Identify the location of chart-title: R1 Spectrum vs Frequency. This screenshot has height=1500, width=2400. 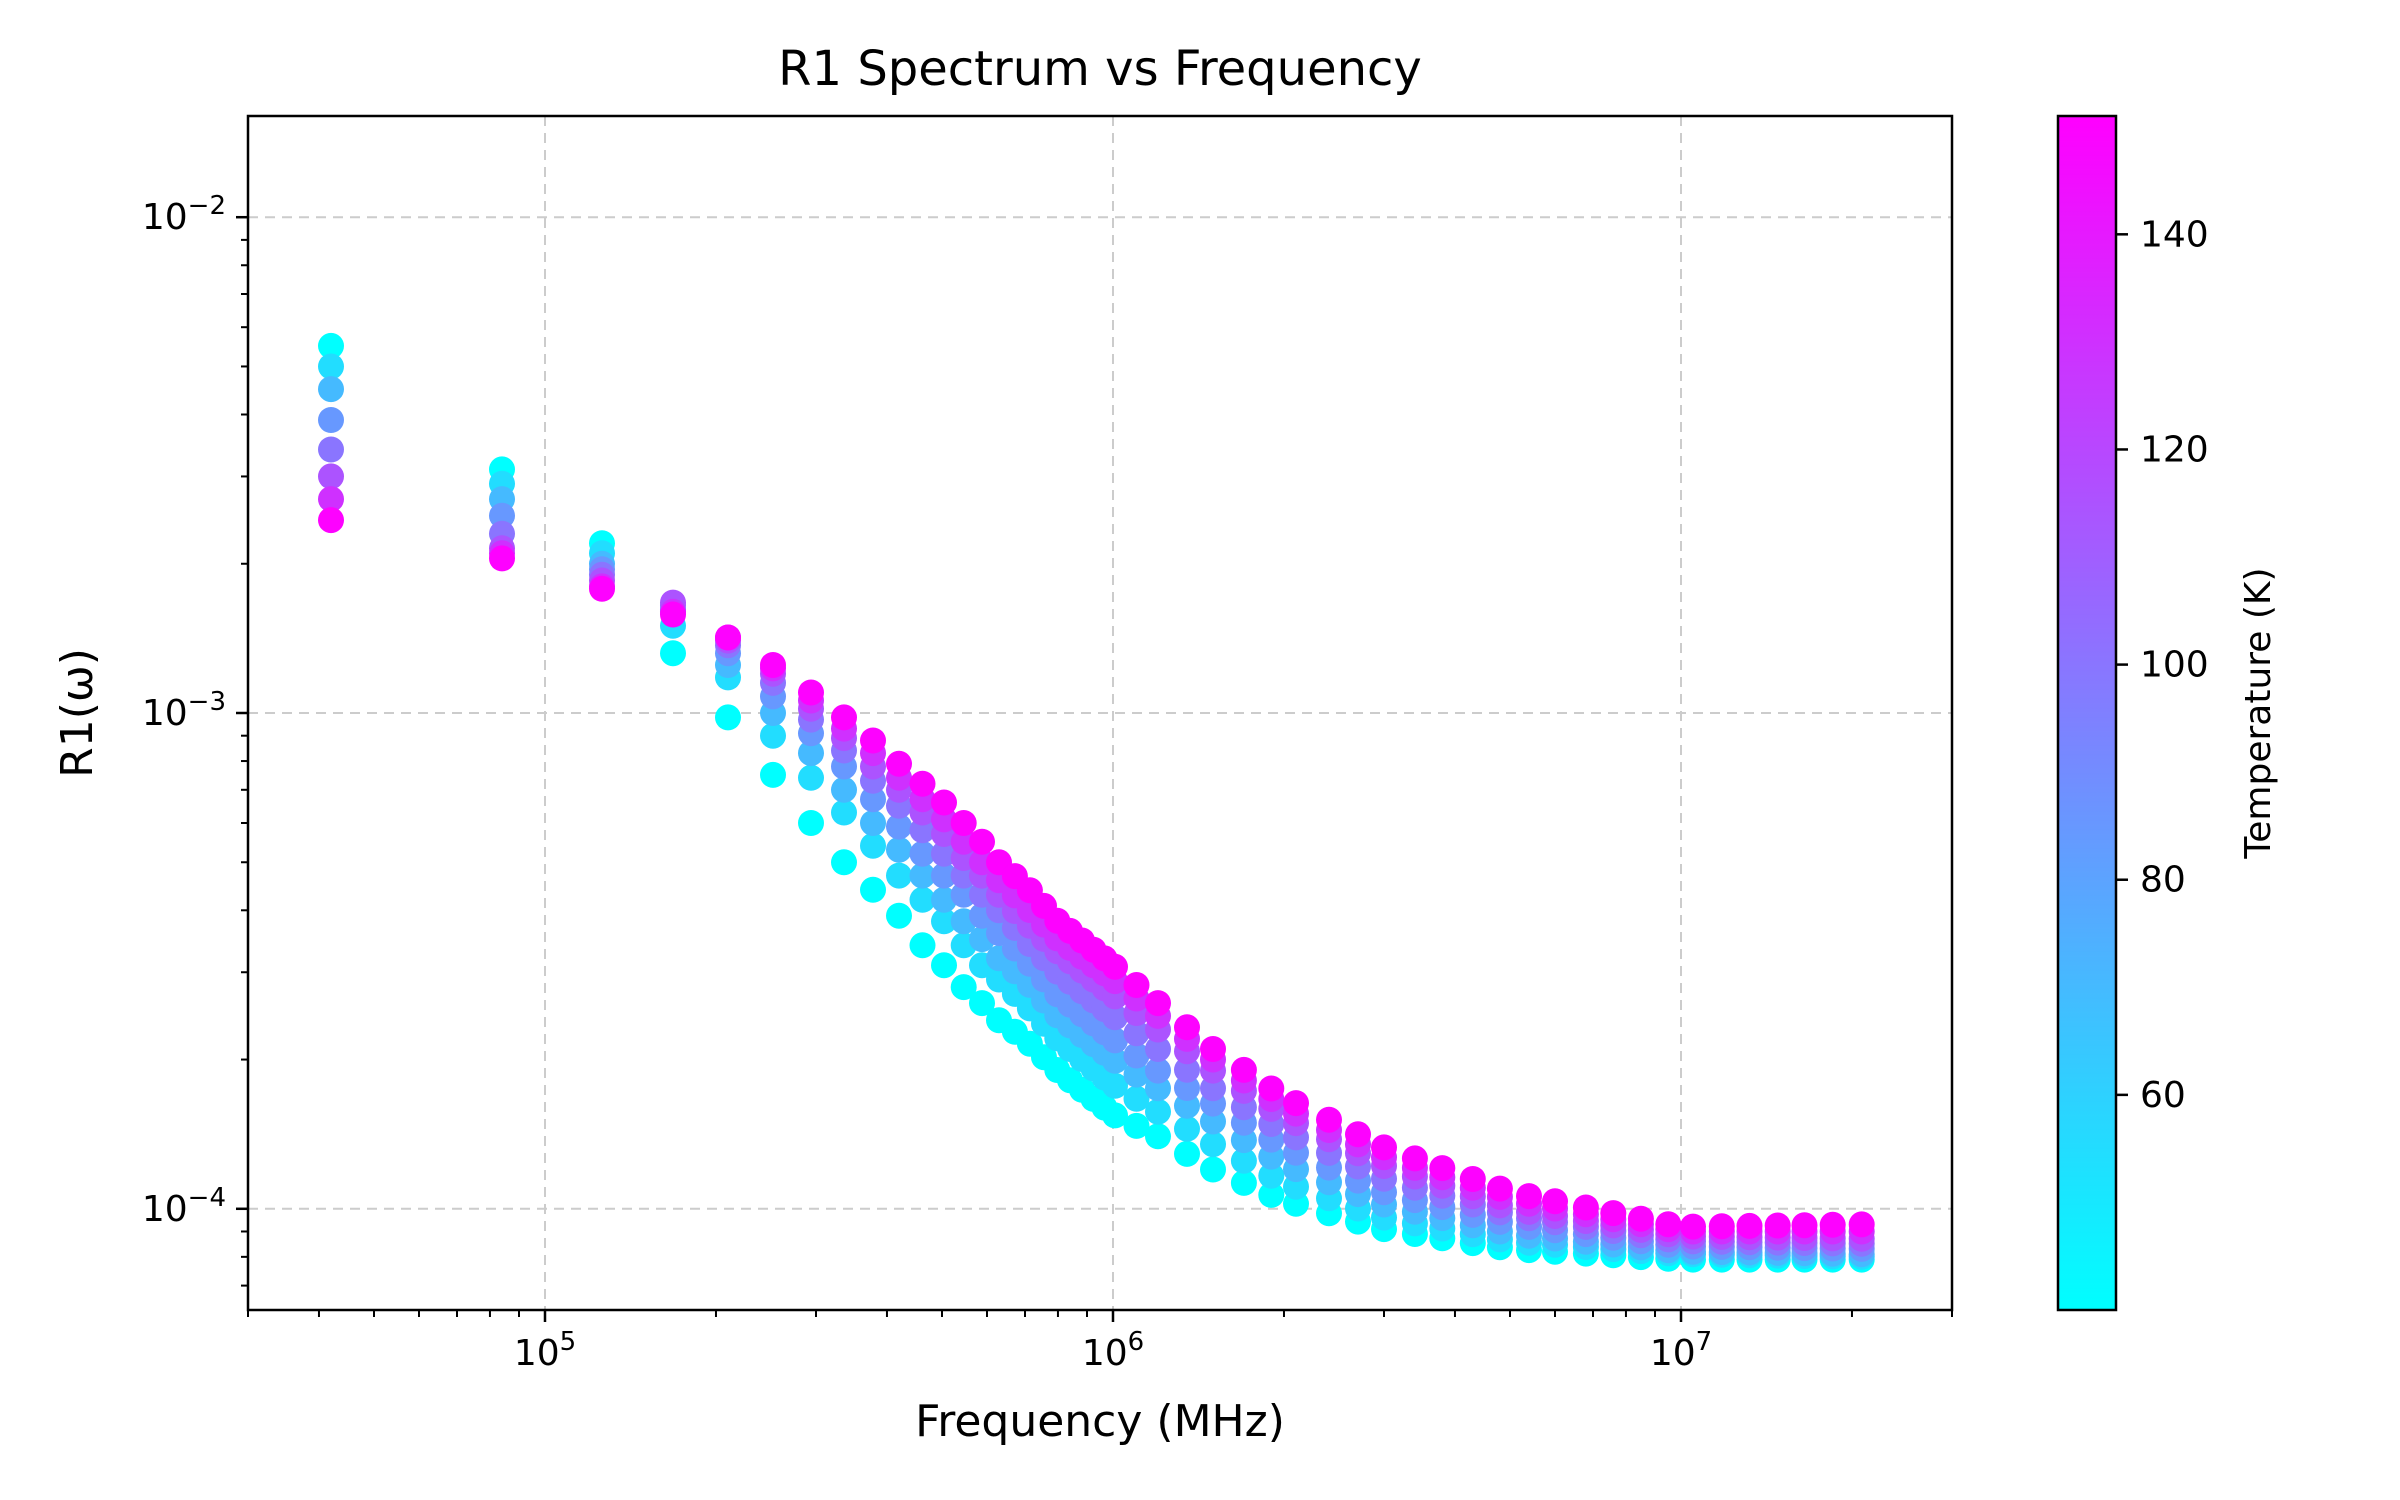
(1100, 69).